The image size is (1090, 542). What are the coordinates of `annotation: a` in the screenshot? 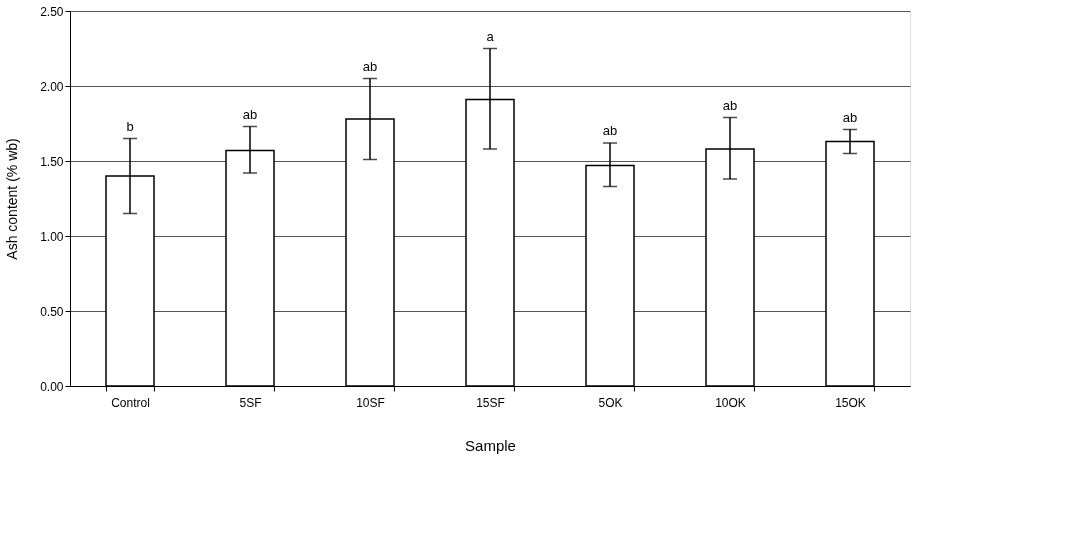 It's located at (490, 36).